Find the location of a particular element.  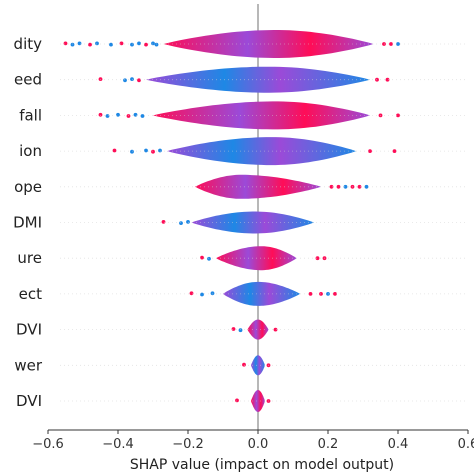

feature-label: DMI is located at coordinates (27, 223).